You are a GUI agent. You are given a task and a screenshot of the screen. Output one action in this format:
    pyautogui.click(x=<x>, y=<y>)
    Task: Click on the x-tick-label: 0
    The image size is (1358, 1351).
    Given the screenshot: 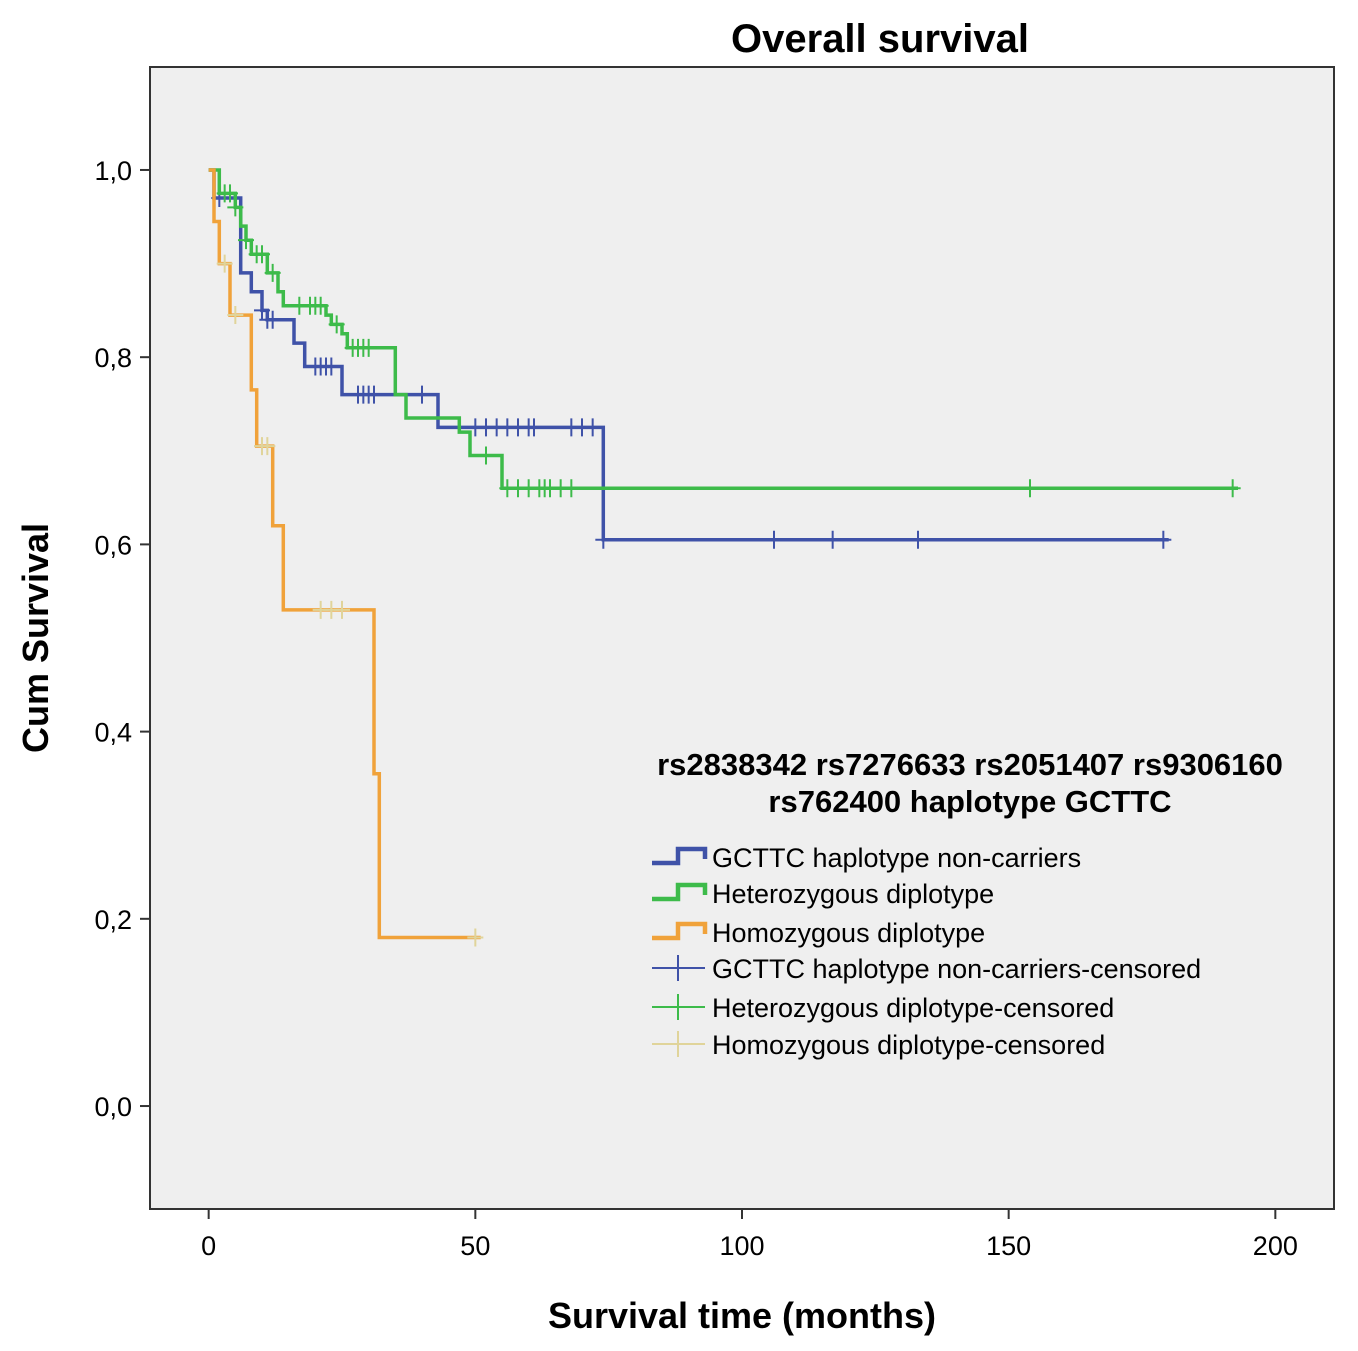 What is the action you would take?
    pyautogui.click(x=208, y=1246)
    